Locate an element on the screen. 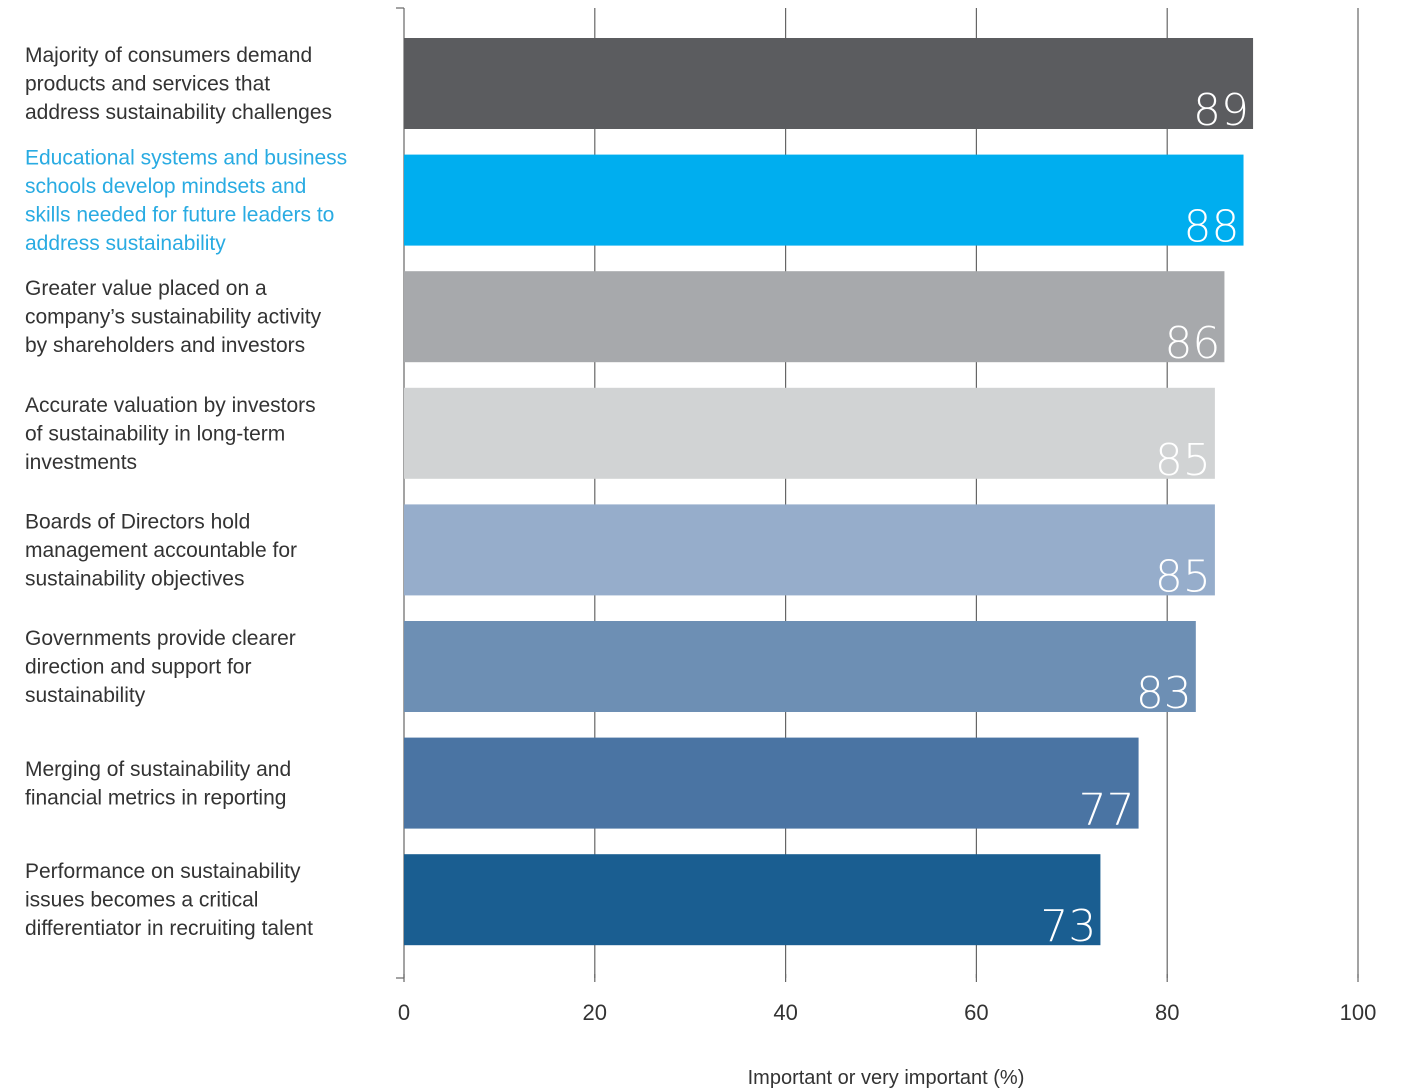 This screenshot has height=1090, width=1408. data-label: 73 is located at coordinates (1068, 926).